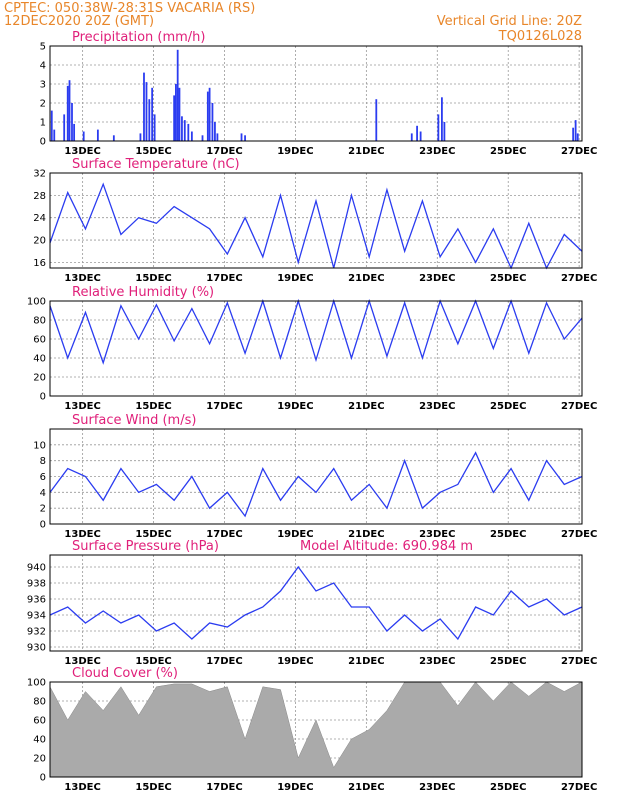 This screenshot has width=618, height=800. What do you see at coordinates (39, 218) in the screenshot?
I see `temperature-ytick-label: 24` at bounding box center [39, 218].